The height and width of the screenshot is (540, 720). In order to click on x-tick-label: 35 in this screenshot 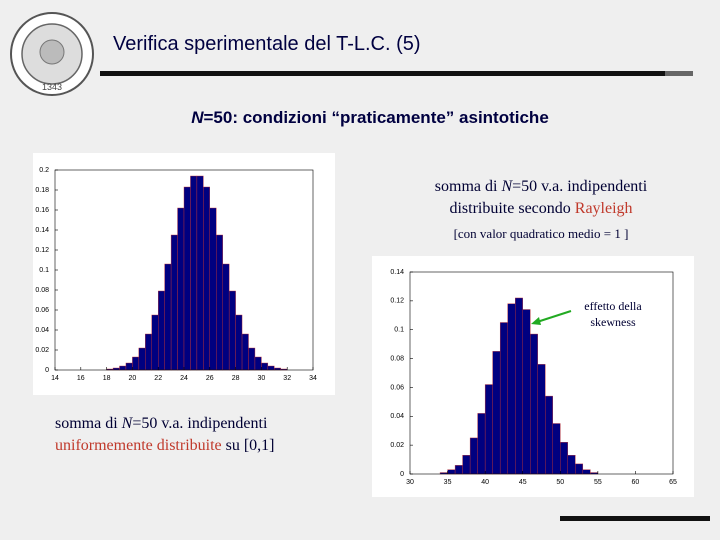, I will do `click(448, 482)`.